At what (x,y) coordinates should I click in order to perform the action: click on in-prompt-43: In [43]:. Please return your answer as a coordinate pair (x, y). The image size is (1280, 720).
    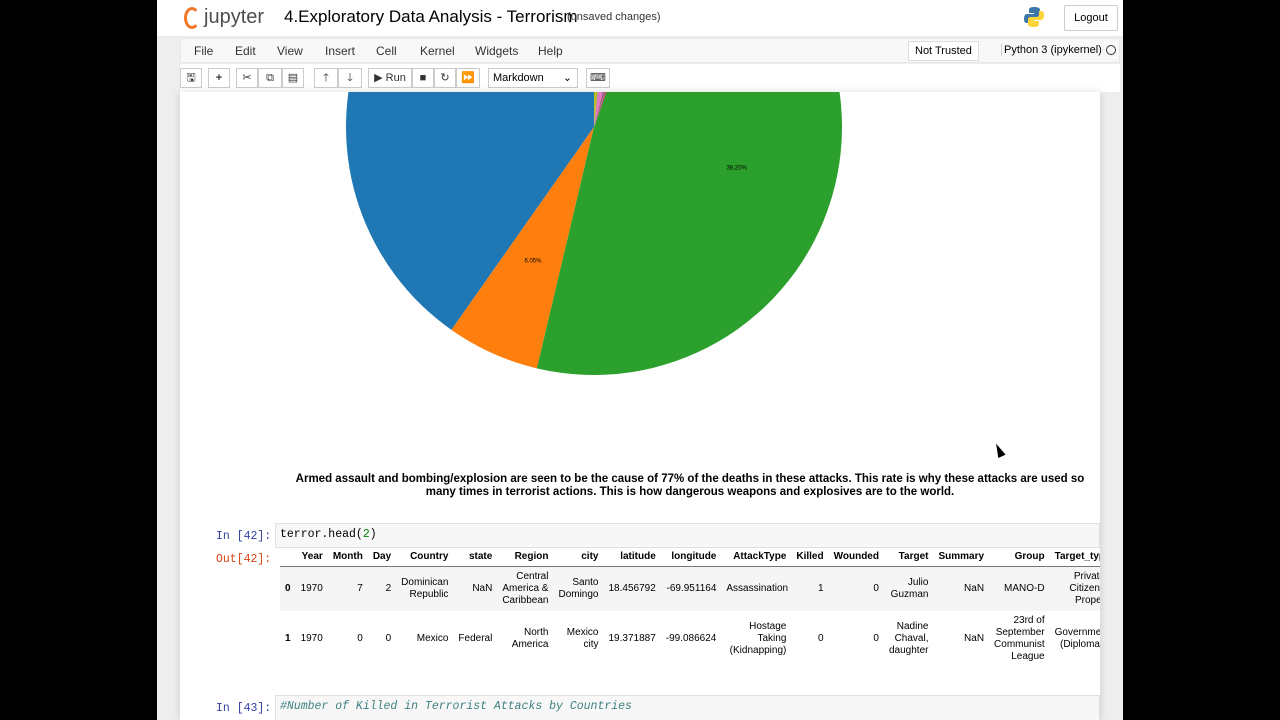
    Looking at the image, I should click on (244, 708).